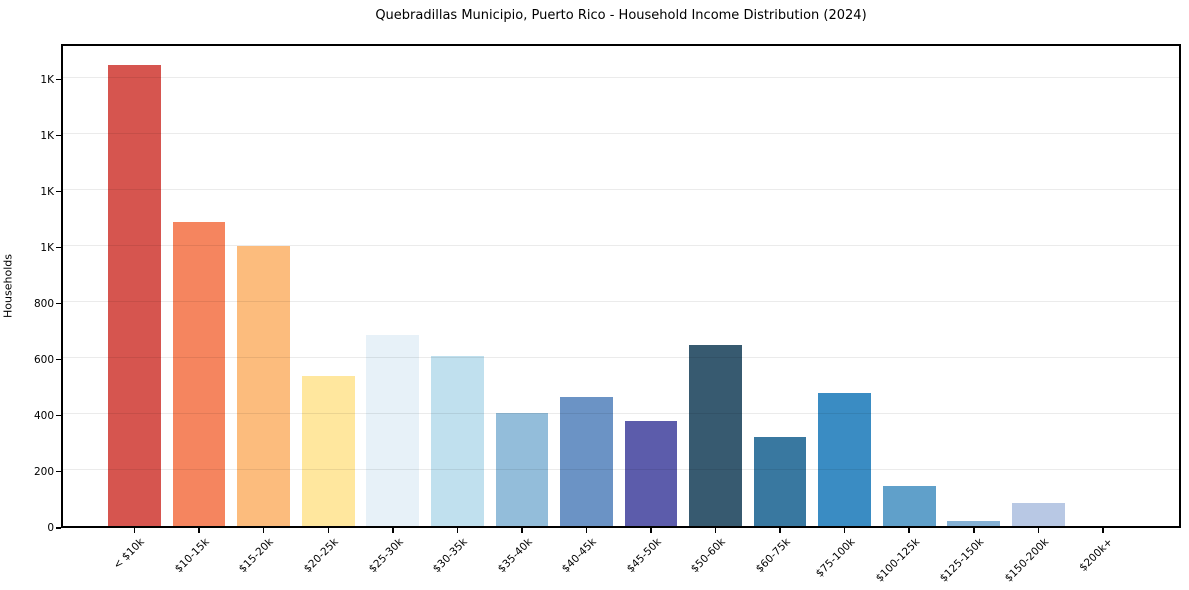 This screenshot has height=590, width=1189. What do you see at coordinates (1038, 514) in the screenshot?
I see `bar-$150-200k` at bounding box center [1038, 514].